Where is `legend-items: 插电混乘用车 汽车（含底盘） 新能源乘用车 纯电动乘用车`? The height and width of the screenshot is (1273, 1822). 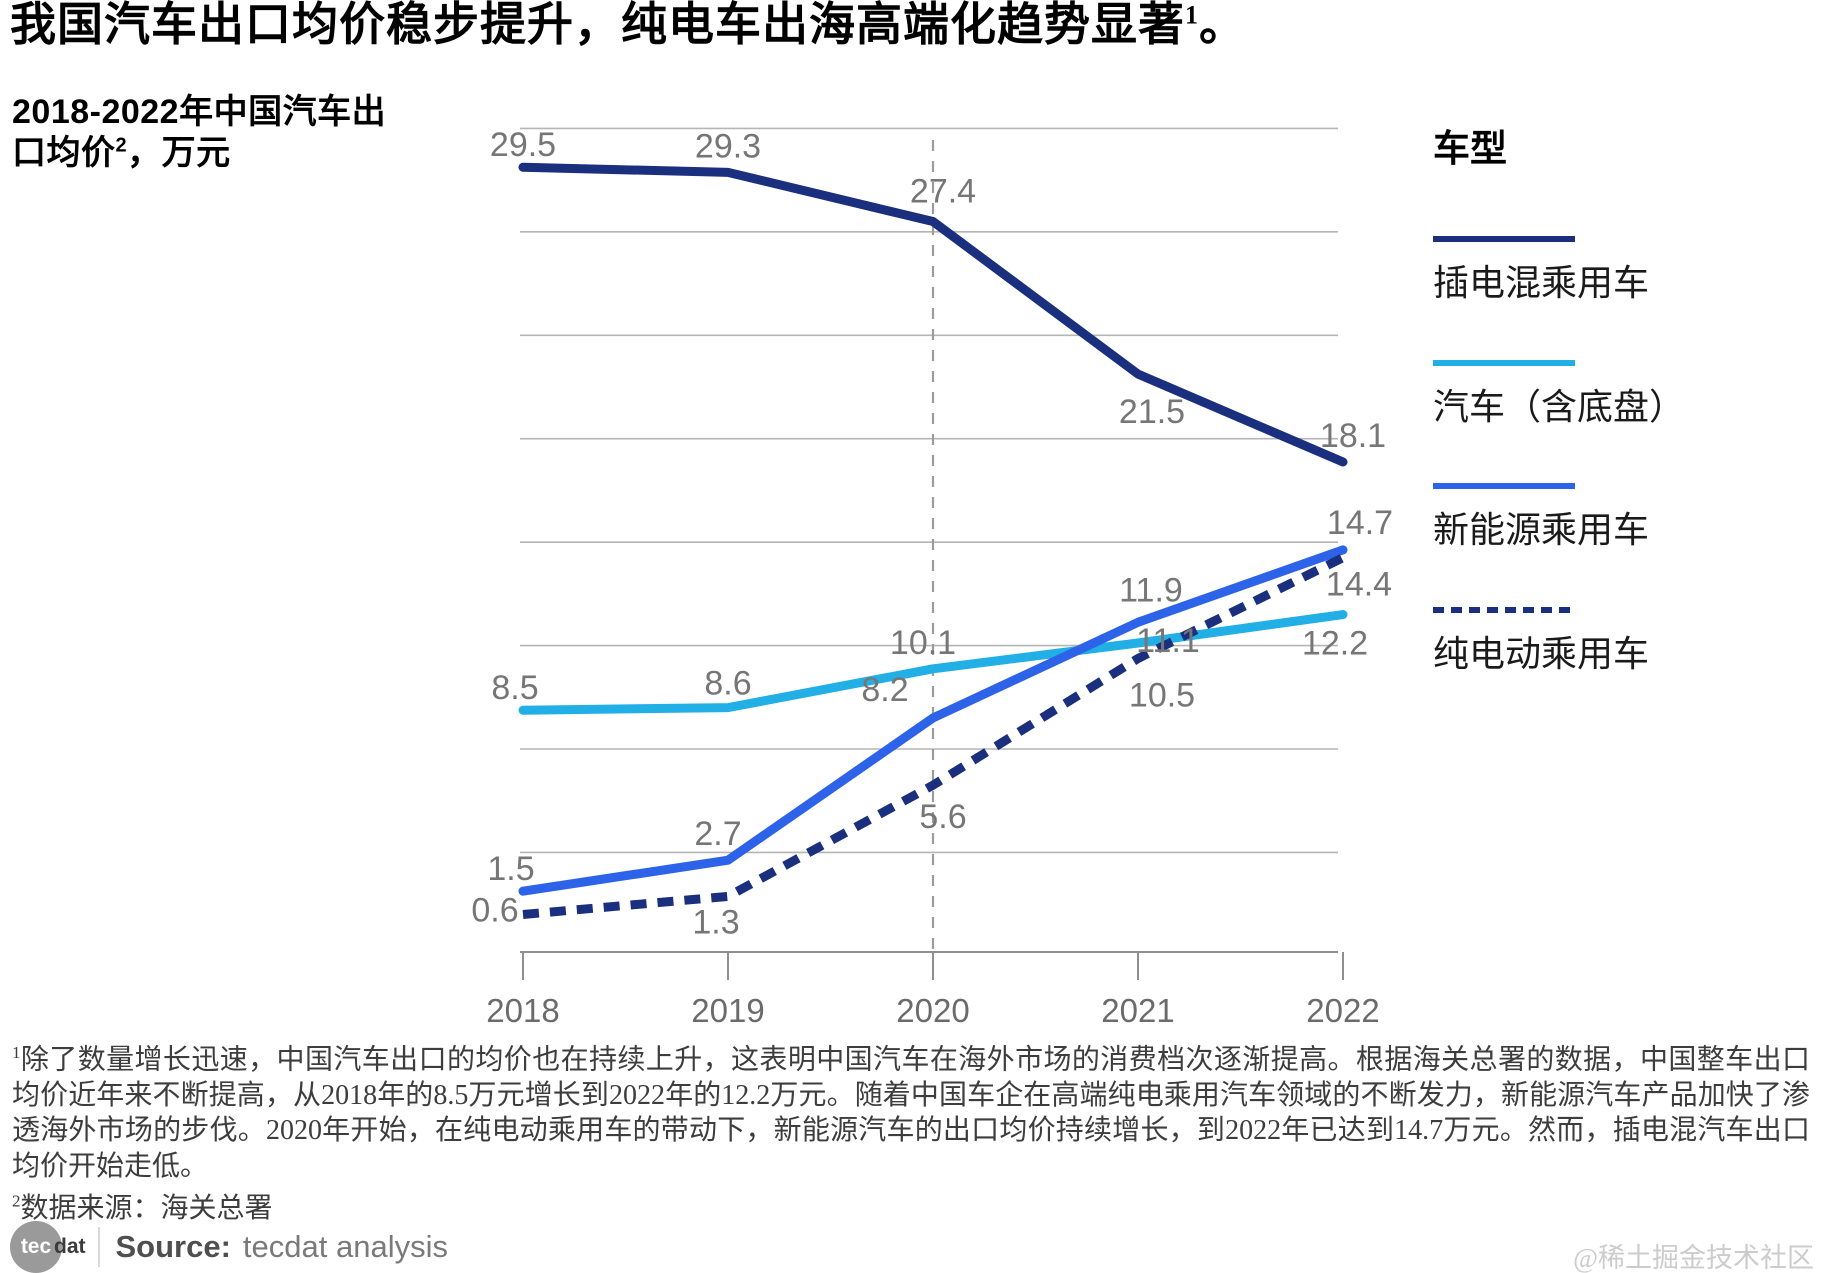
legend-items: 插电混乘用车 汽车（含底盘） 新能源乘用车 纯电动乘用车 is located at coordinates (1598, 455).